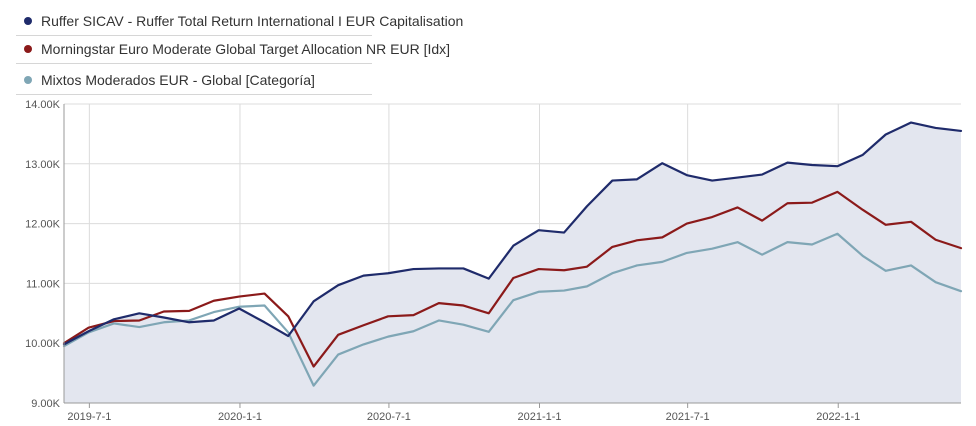 The width and height of the screenshot is (976, 426). What do you see at coordinates (43, 105) in the screenshot?
I see `y-tick-label: 14.00K` at bounding box center [43, 105].